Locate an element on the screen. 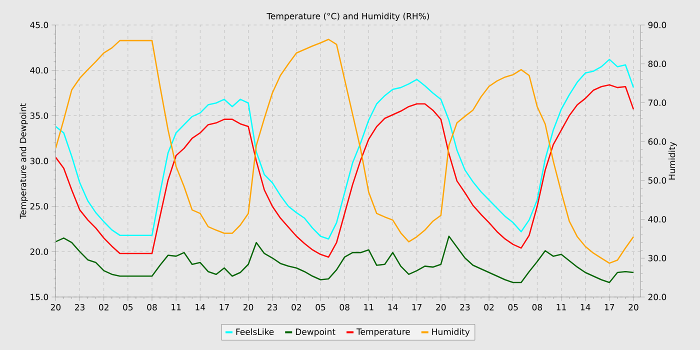 The image size is (700, 350). chart-title: Temperature (°C) and Humidity (RH%) is located at coordinates (347, 16).